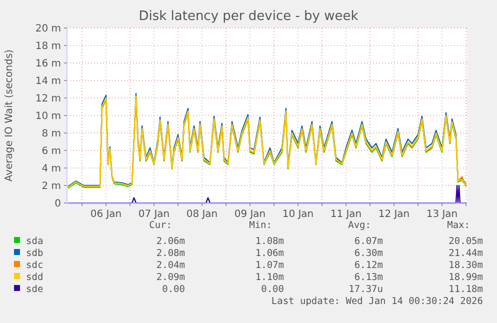  Describe the element at coordinates (51, 186) in the screenshot. I see `y-tick-label: 2 m` at that location.